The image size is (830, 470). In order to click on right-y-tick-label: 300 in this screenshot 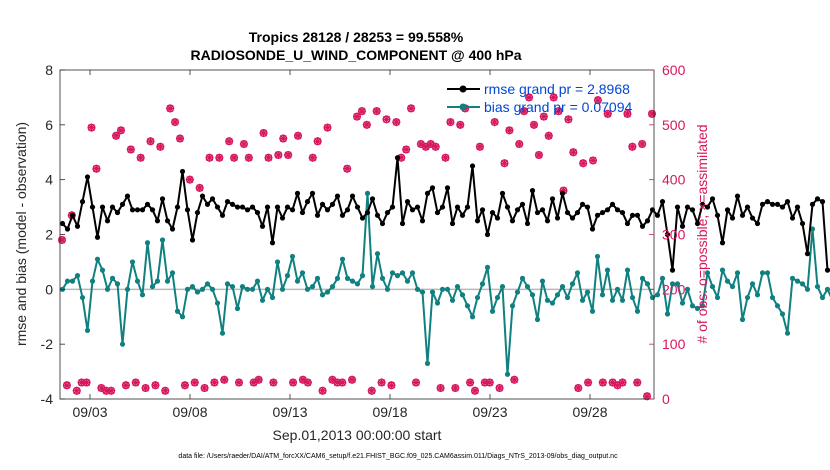, I will do `click(674, 235)`.